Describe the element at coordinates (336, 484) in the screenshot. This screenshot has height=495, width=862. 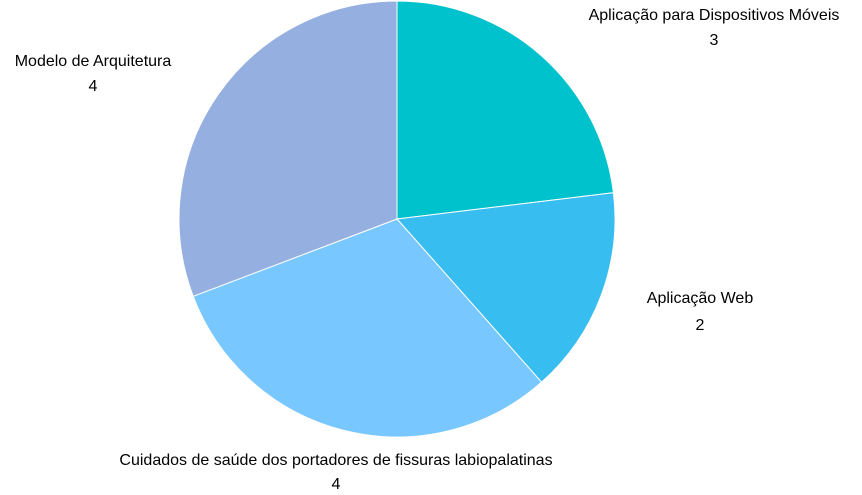
I see `slice-value-health-care: 4` at that location.